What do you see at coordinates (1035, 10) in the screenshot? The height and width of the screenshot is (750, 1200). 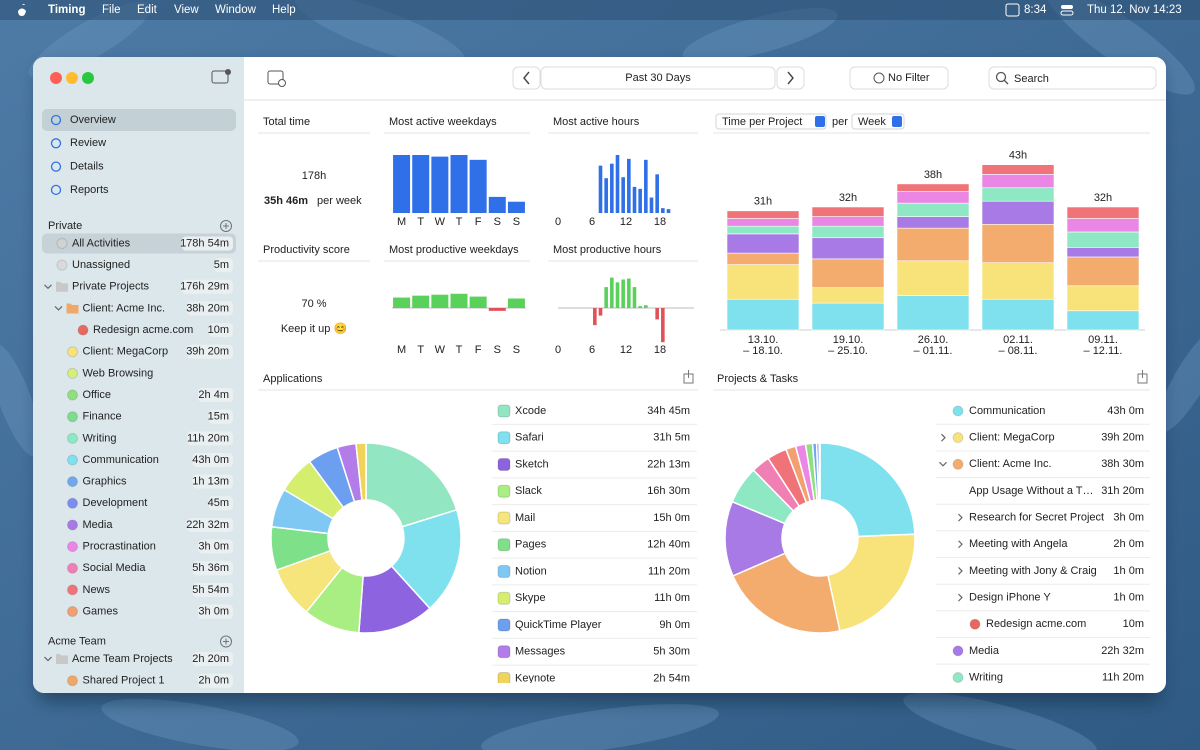 I see `timer-status: 8:34` at bounding box center [1035, 10].